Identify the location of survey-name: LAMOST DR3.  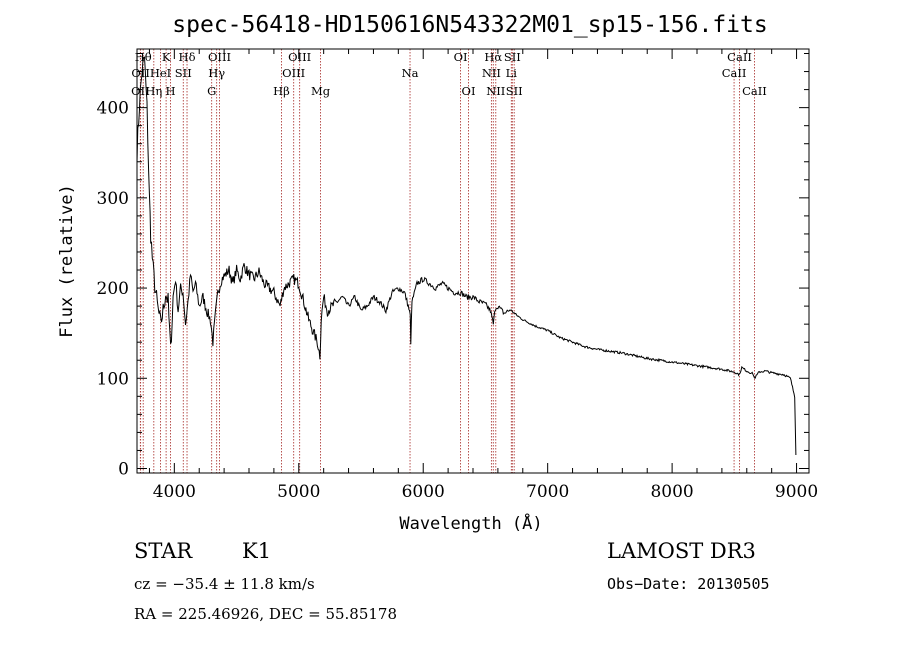
(681, 551).